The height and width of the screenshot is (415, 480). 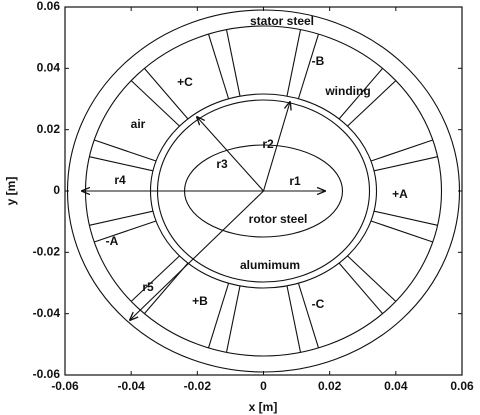 What do you see at coordinates (56, 190) in the screenshot?
I see `y-tick-label: 0` at bounding box center [56, 190].